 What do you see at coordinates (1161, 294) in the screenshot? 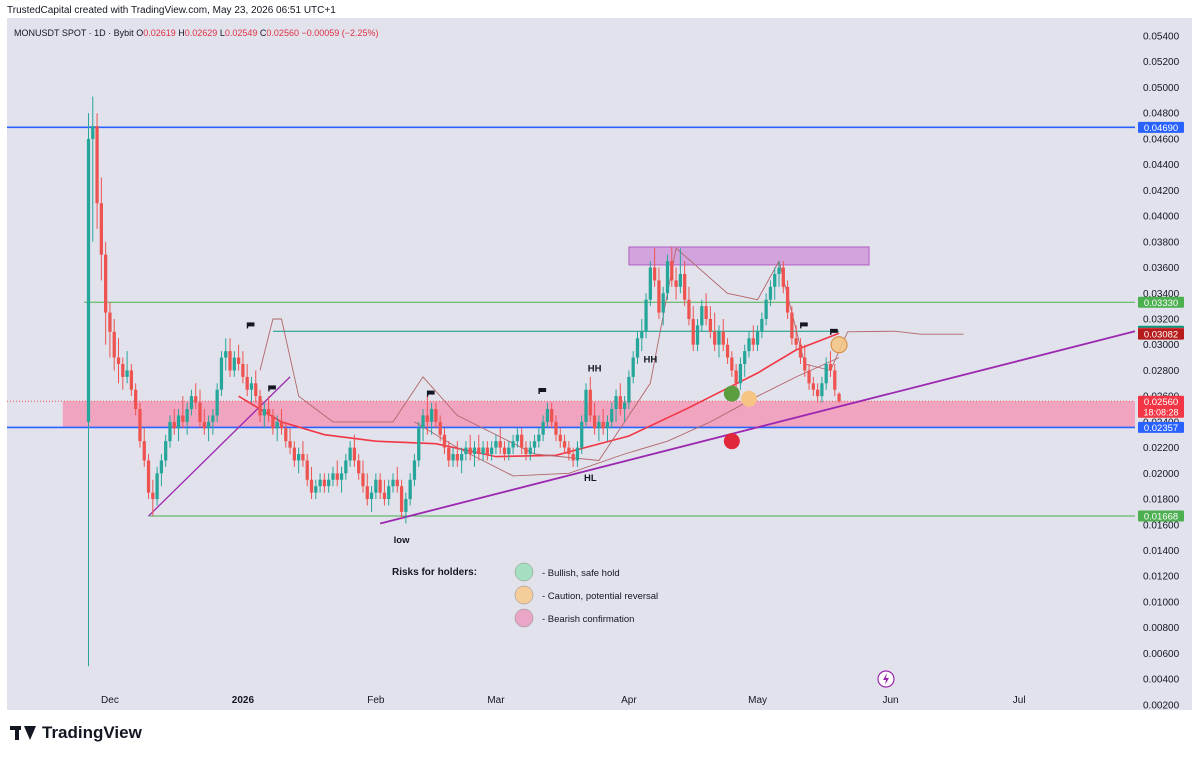
I see `y-tick-label: 0.03400` at bounding box center [1161, 294].